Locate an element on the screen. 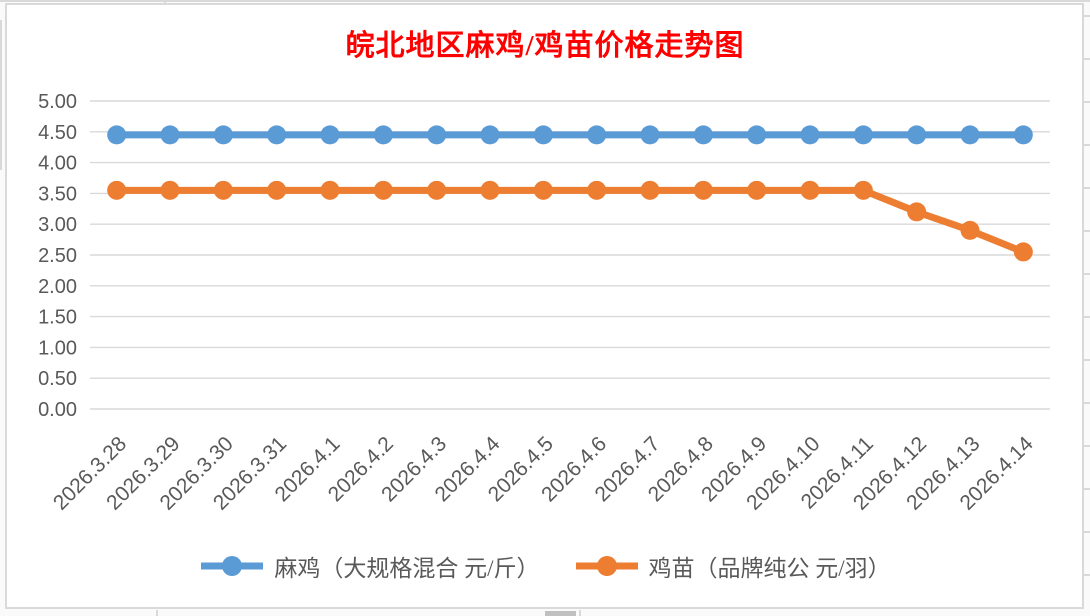 This screenshot has width=1090, height=616. legend: 麻鸡（大规格混合 元/斤） 鸡苗（品牌纯公 元/羽） is located at coordinates (545, 566).